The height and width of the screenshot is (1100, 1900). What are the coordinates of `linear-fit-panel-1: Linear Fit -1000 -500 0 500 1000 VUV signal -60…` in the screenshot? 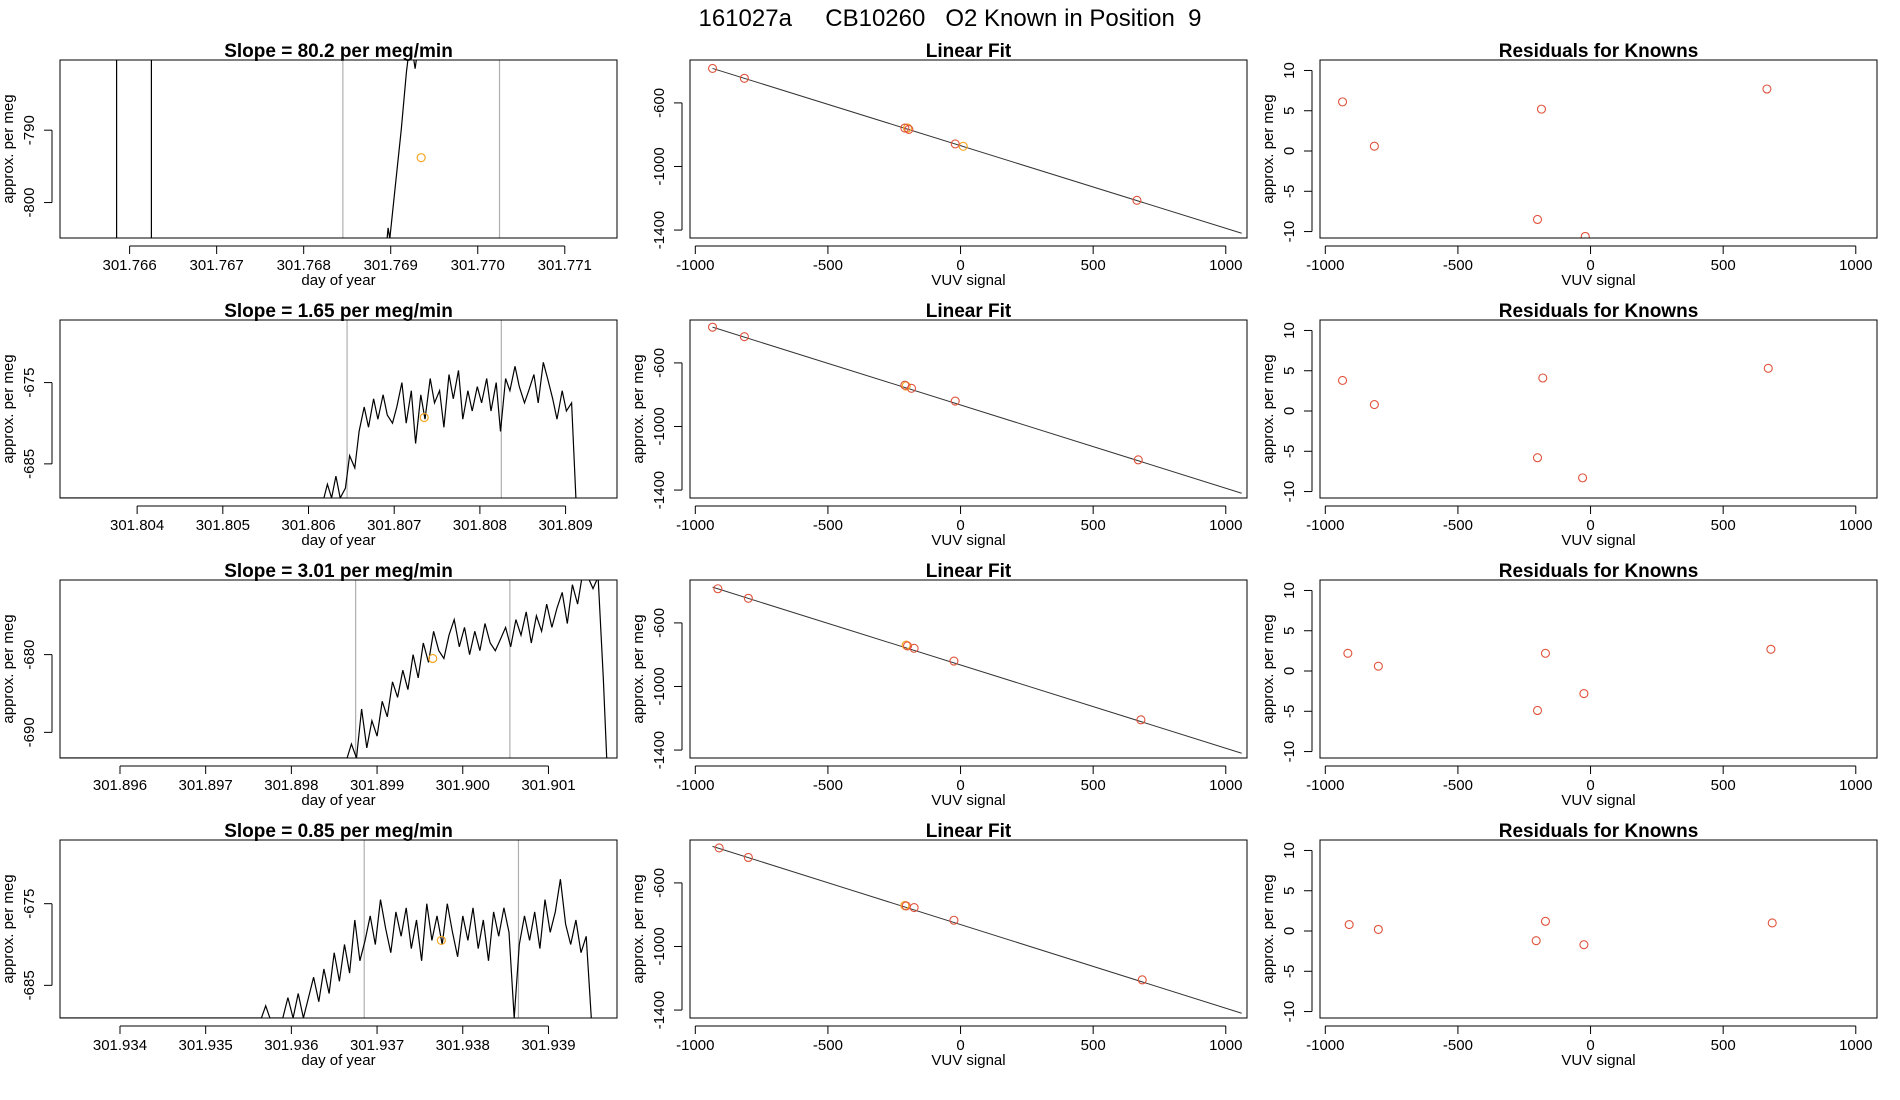 It's located at (949, 165).